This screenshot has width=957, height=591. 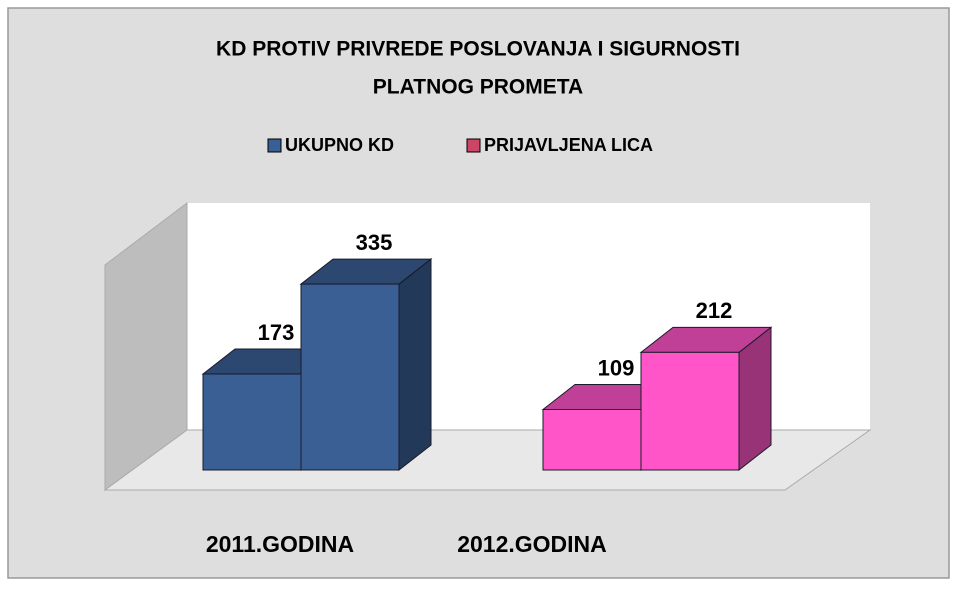 What do you see at coordinates (280, 544) in the screenshot?
I see `x-tick-label: 2011.GODINA` at bounding box center [280, 544].